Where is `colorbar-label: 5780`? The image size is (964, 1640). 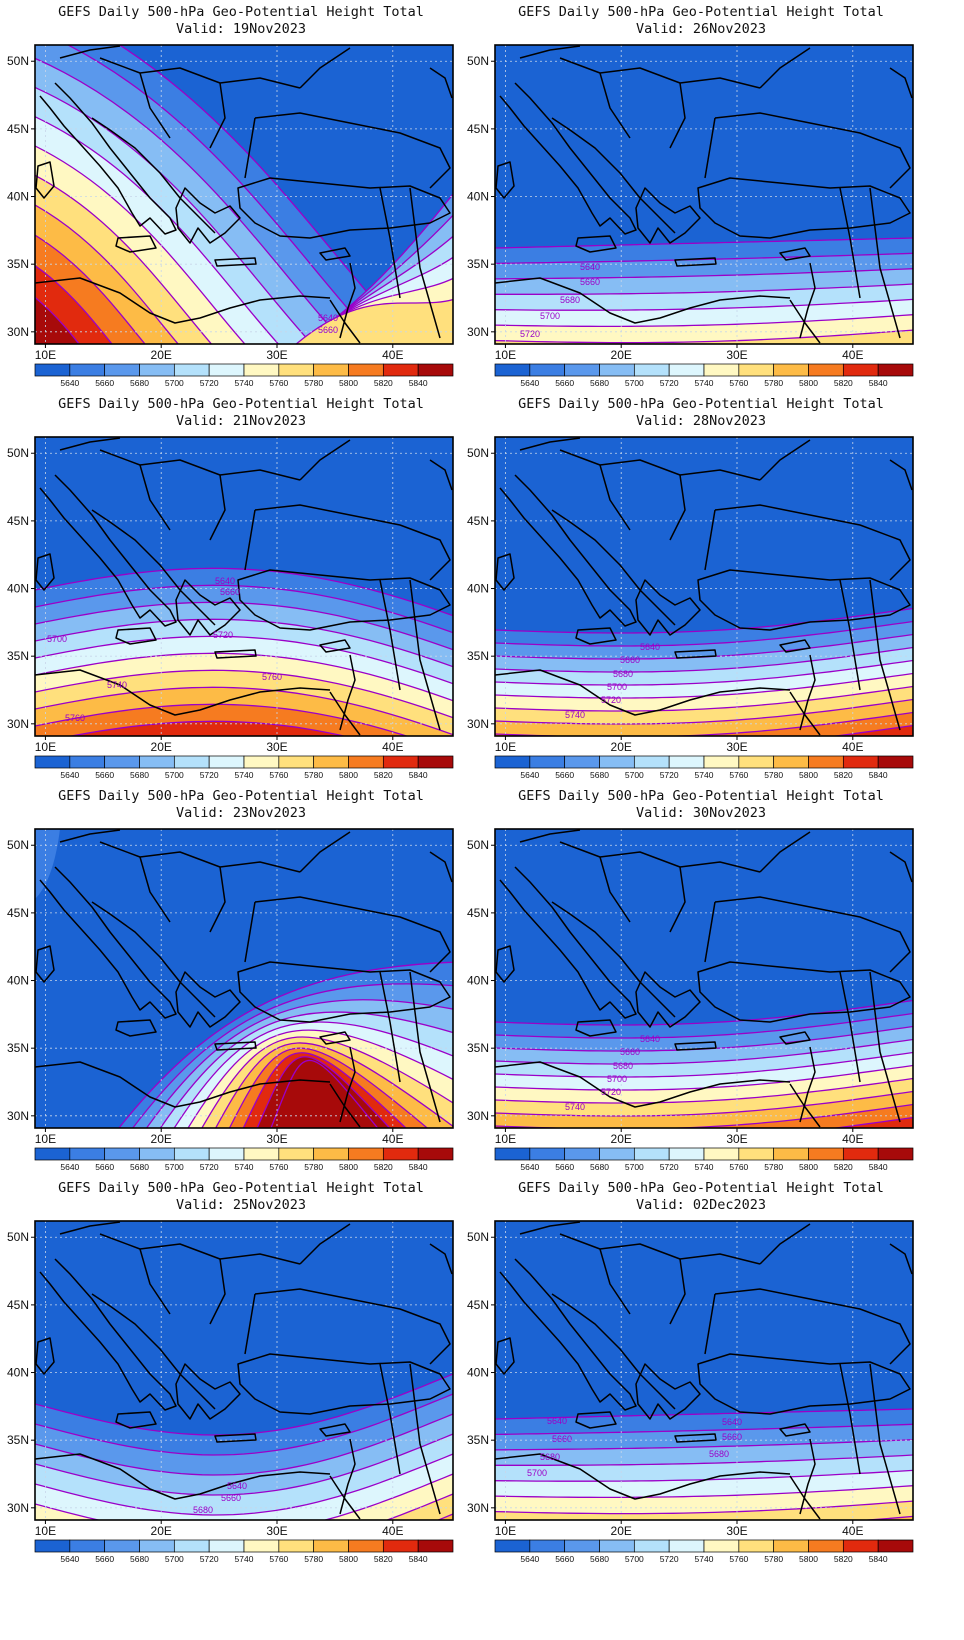
colorbar-label: 5780 is located at coordinates (313, 1559).